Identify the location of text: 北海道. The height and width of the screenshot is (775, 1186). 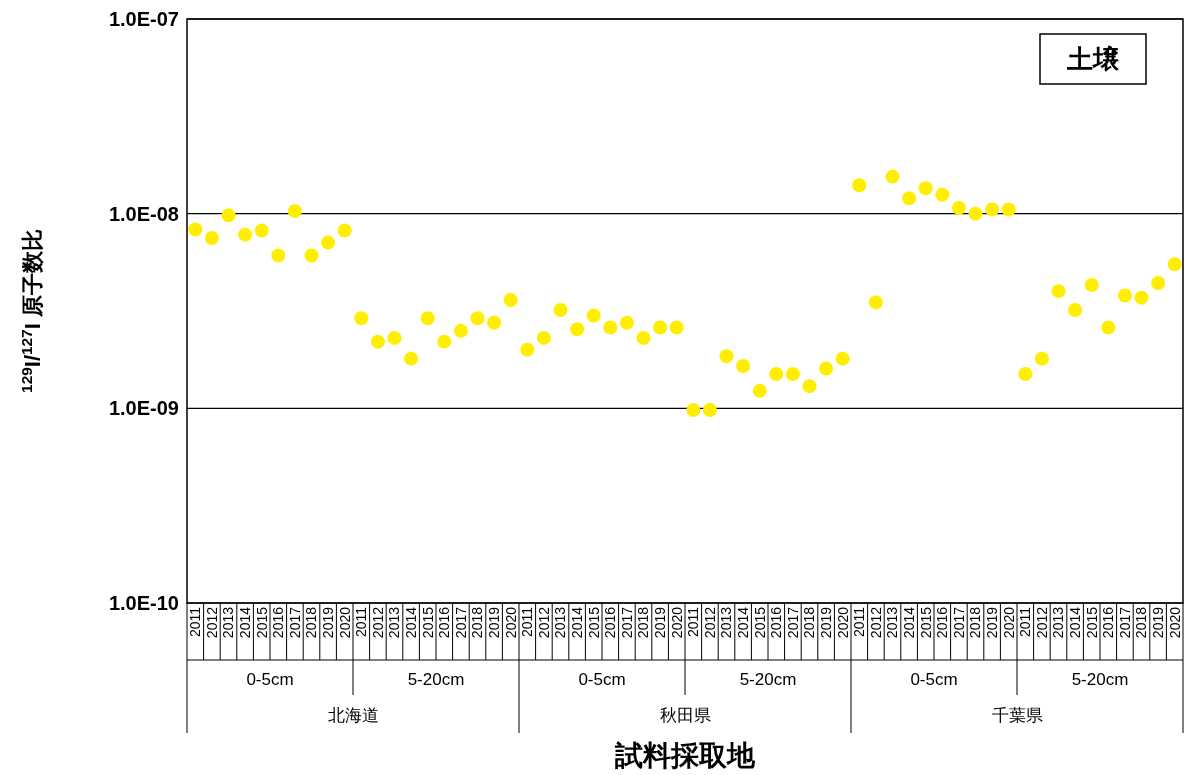
(353, 715).